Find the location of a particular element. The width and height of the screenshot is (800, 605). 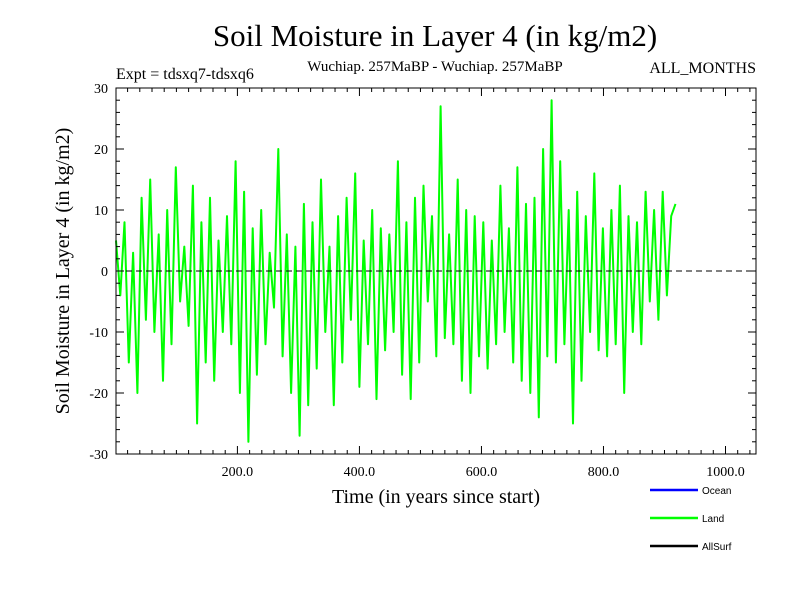

y-tick-label: -20 is located at coordinates (98, 394).